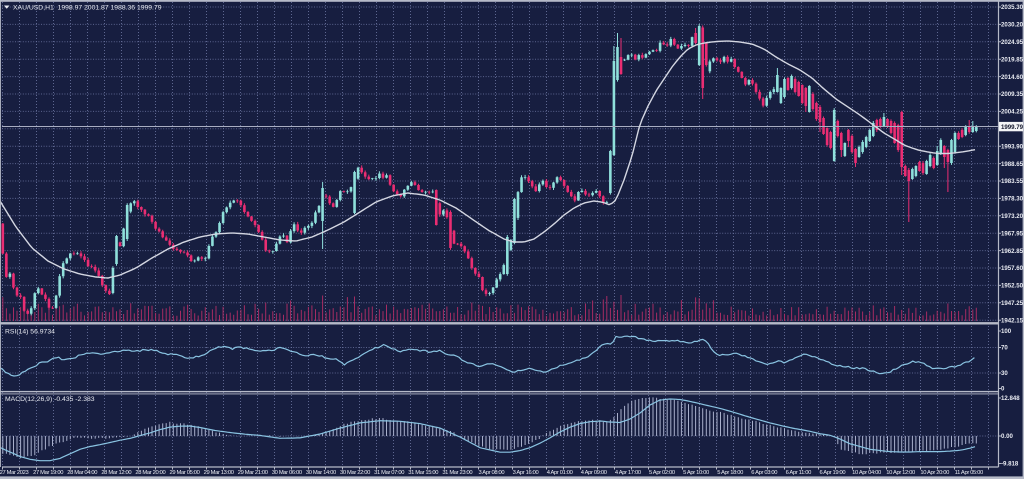  I want to click on svg-text: 70, so click(1004, 348).